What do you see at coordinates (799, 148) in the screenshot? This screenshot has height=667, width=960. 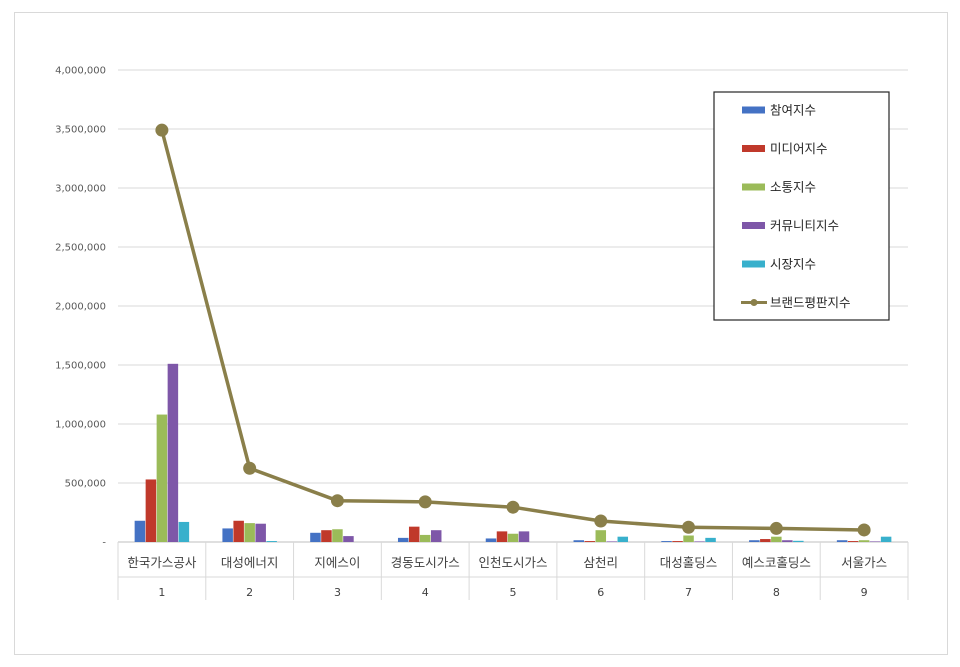 I see `legend-label: 미디어지수` at bounding box center [799, 148].